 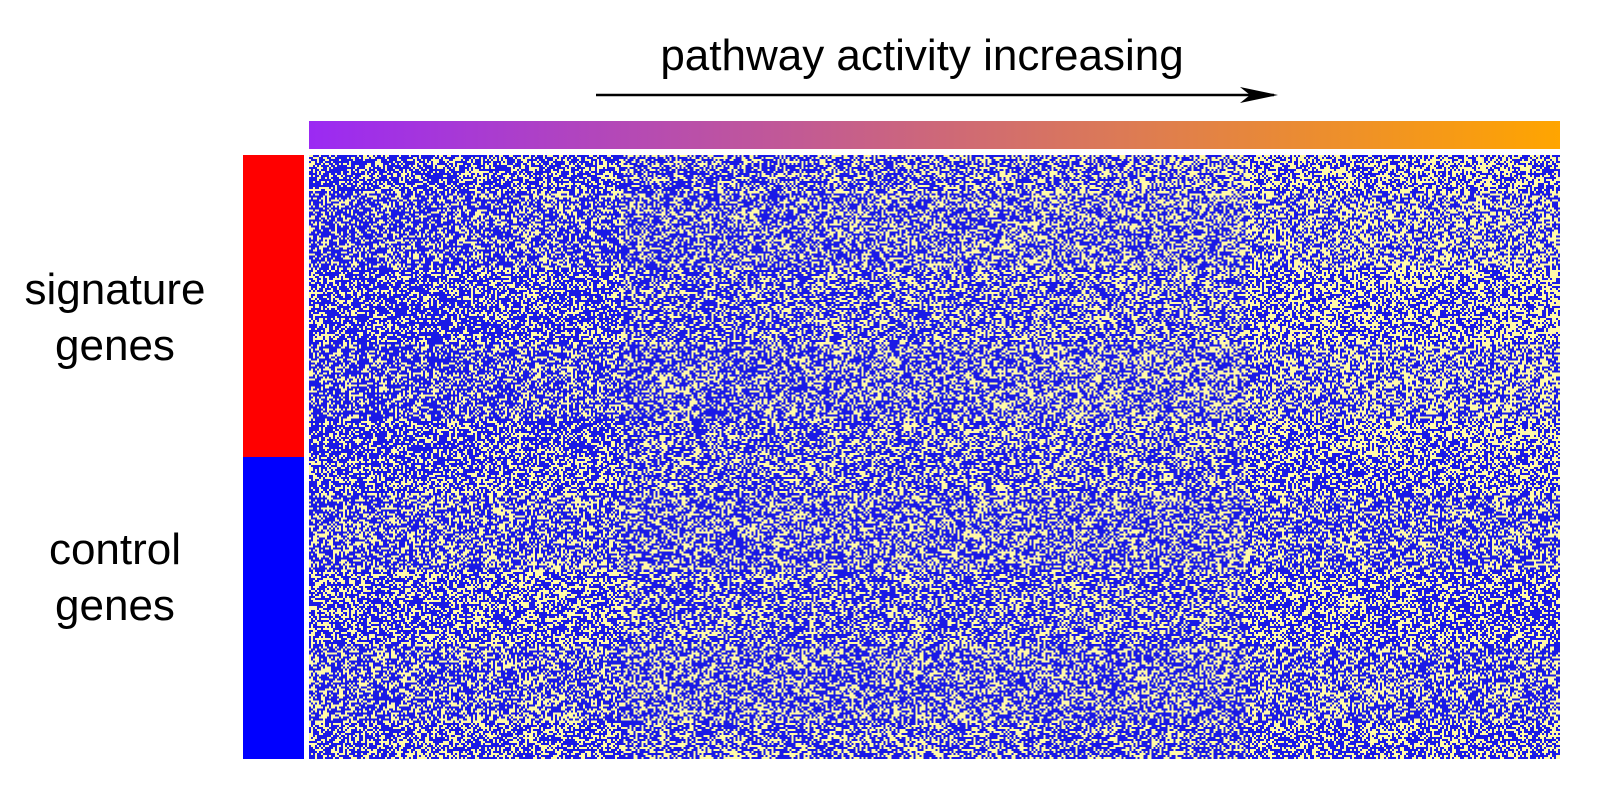 I want to click on signature-genes-label: signature genes, so click(x=115, y=318).